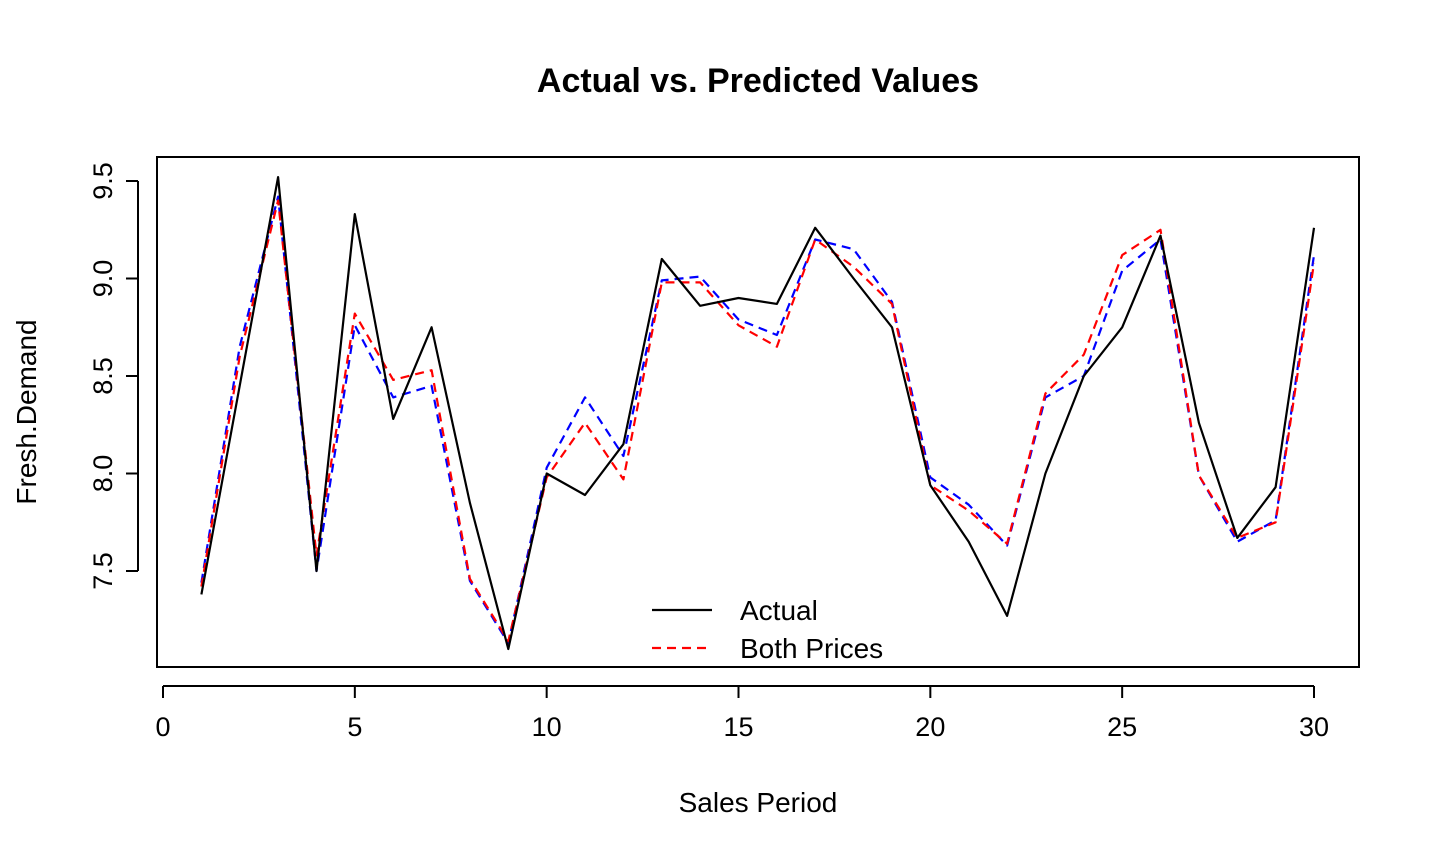  Describe the element at coordinates (1122, 727) in the screenshot. I see `x-tick-label: 25` at that location.